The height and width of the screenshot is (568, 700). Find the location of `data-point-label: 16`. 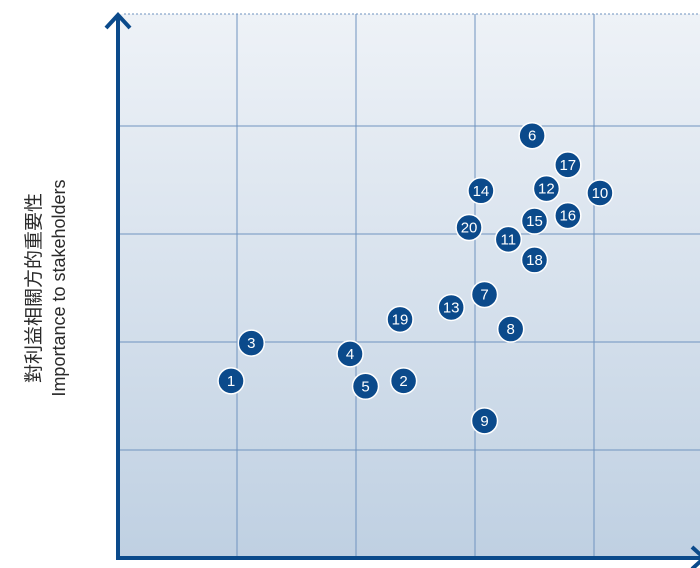

data-point-label: 16 is located at coordinates (567, 216).